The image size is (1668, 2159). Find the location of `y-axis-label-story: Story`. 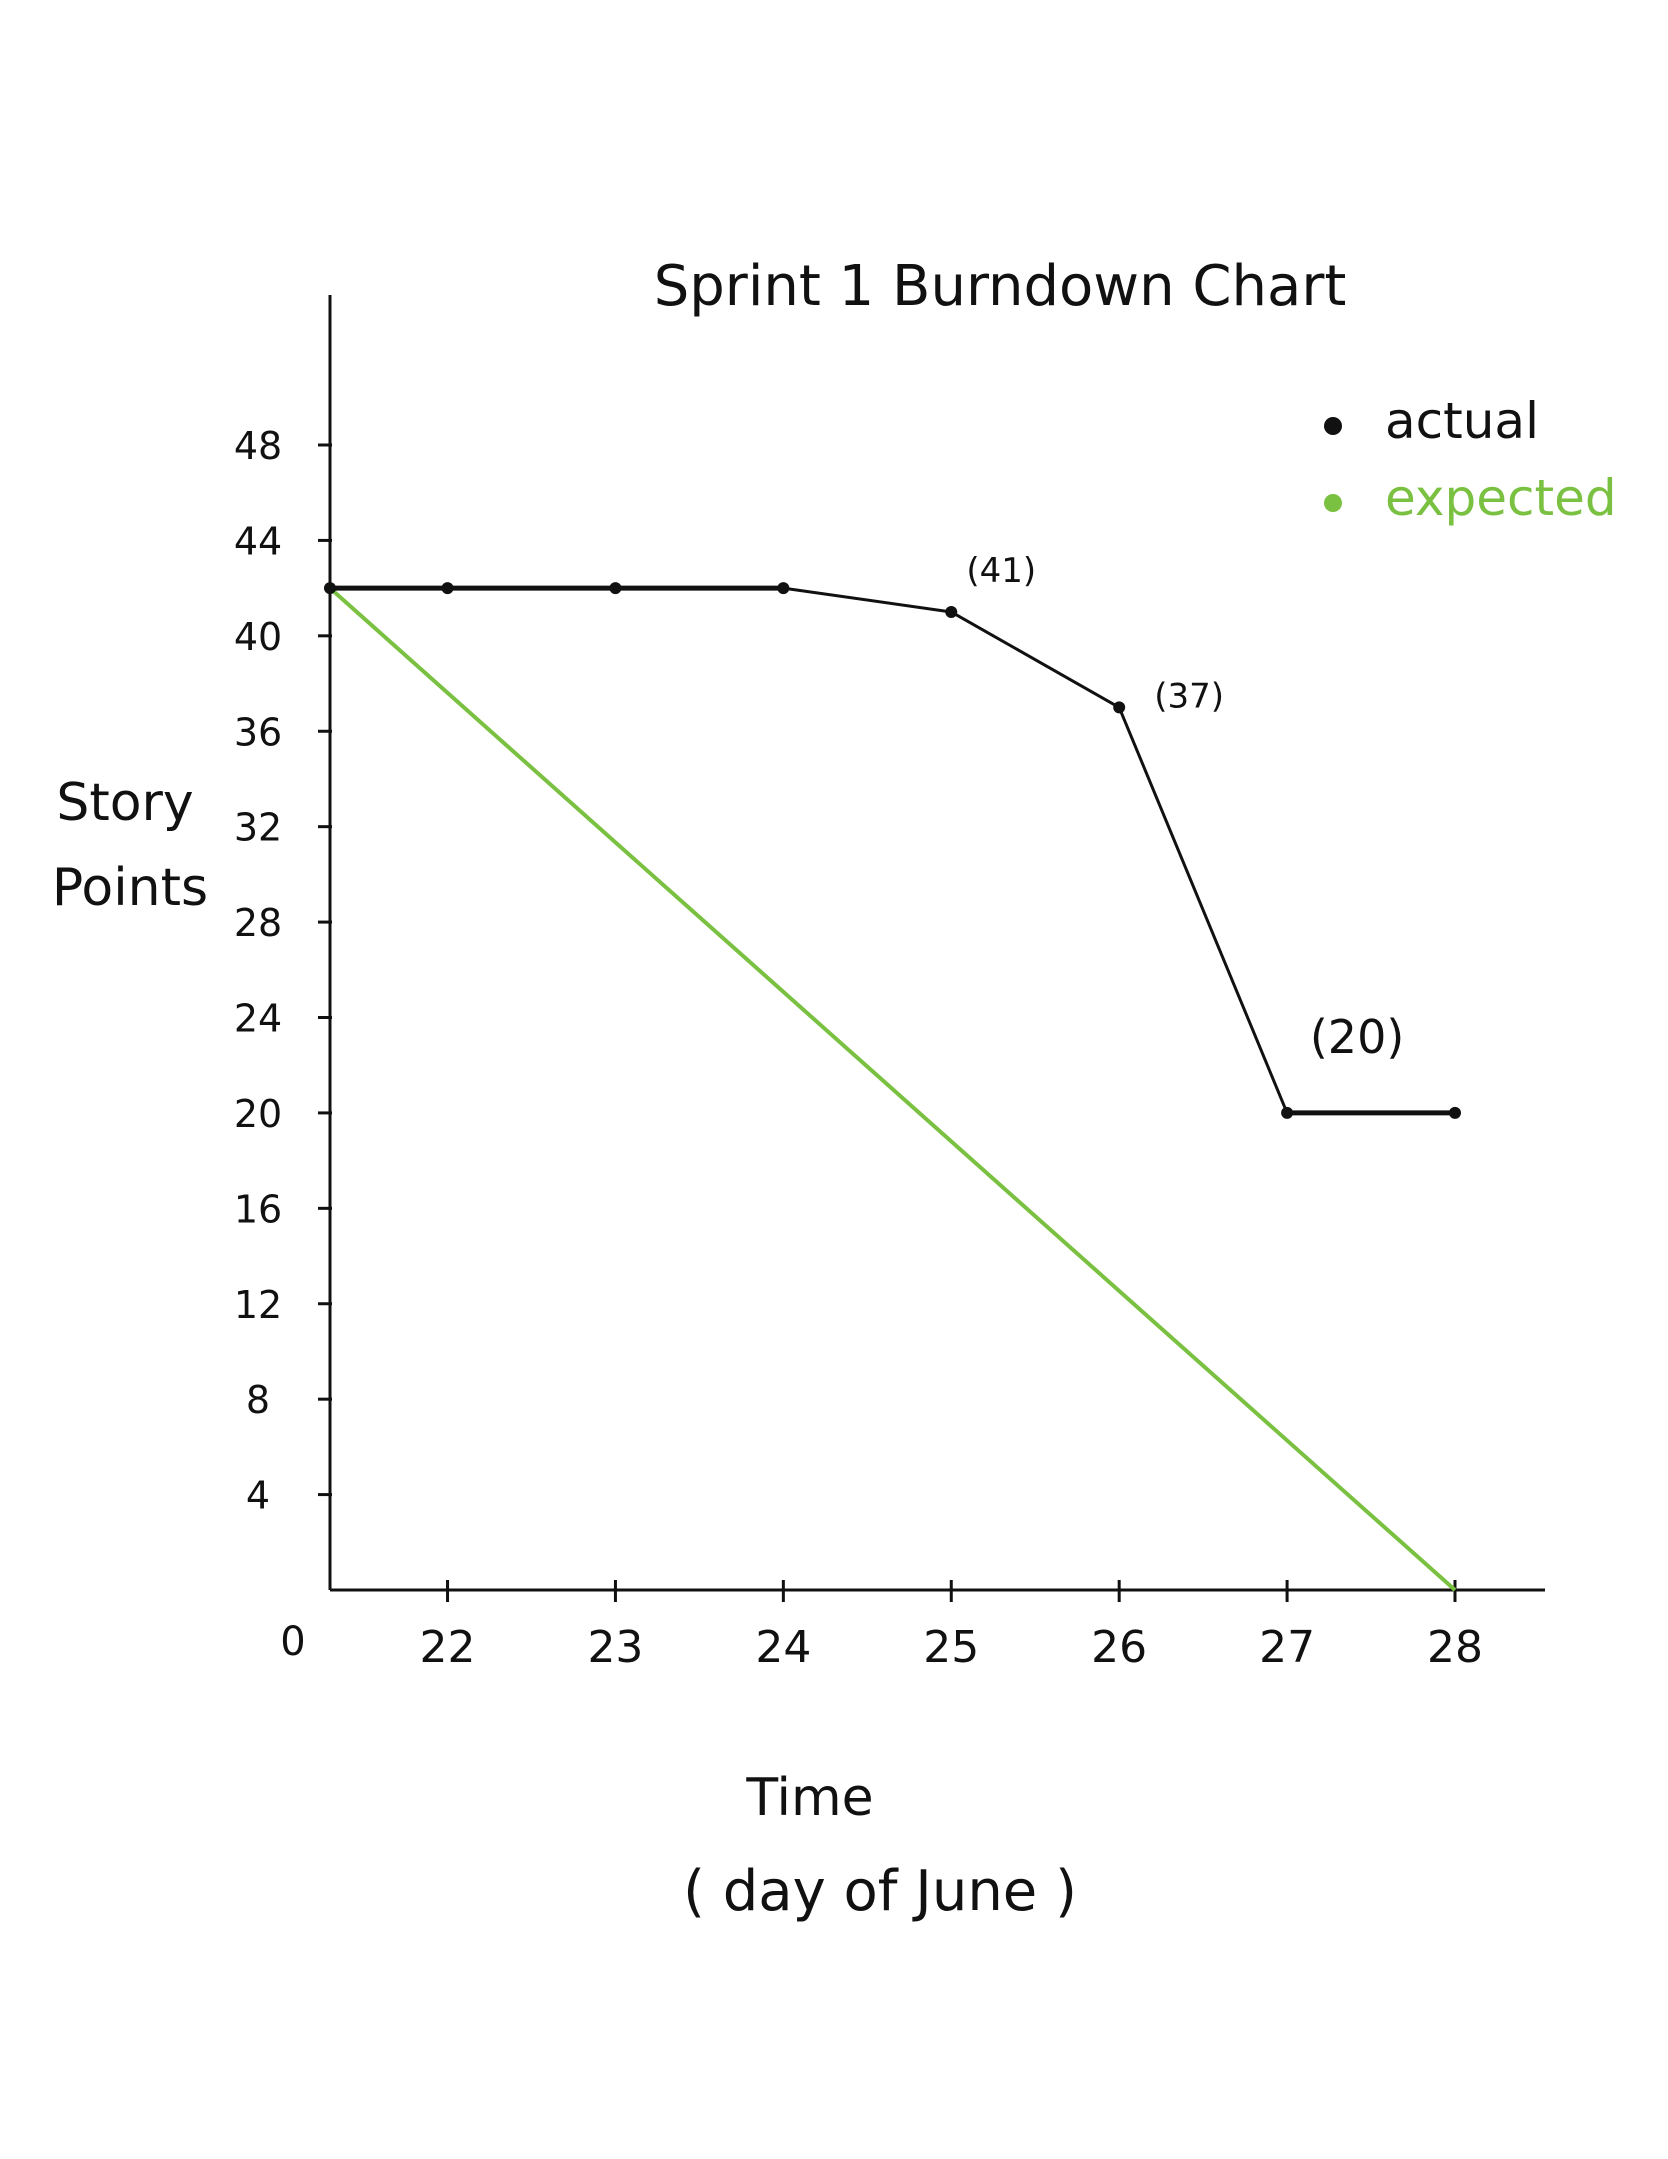

y-axis-label-story: Story is located at coordinates (124, 803).